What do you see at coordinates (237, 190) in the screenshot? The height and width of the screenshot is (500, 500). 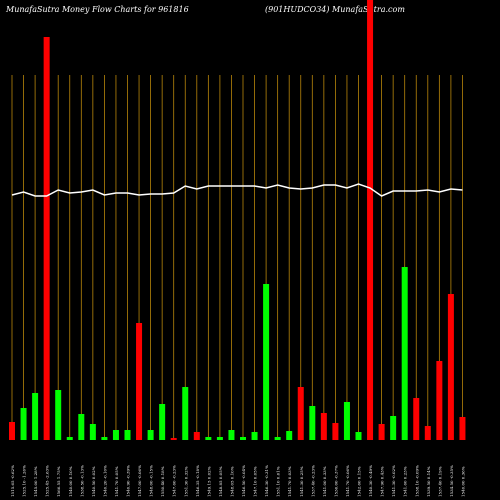 I see `line` at bounding box center [237, 190].